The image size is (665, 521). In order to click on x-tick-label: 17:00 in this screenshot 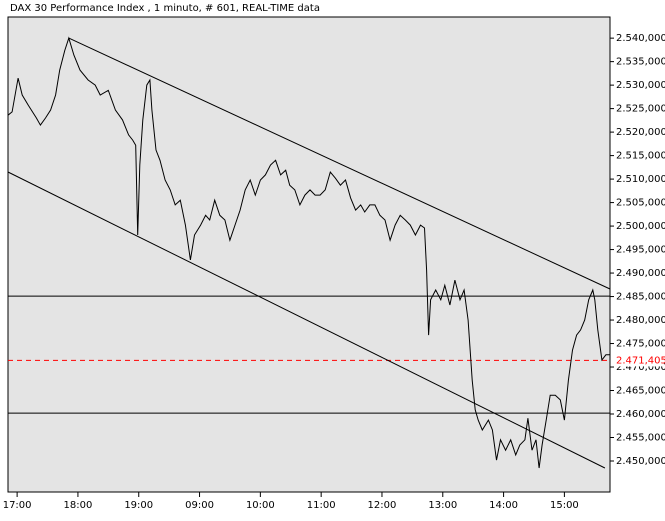, I will do `click(17, 505)`.